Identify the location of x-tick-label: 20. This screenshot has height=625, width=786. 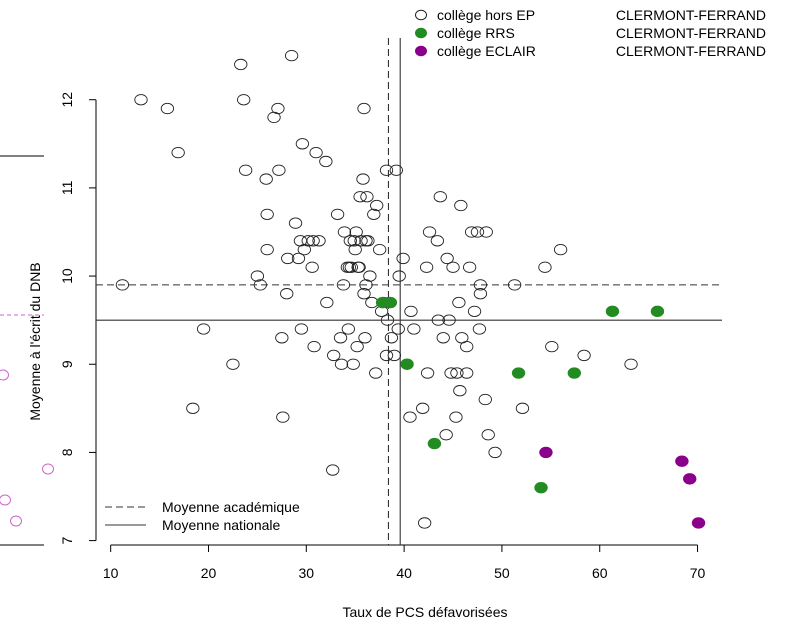
(209, 573).